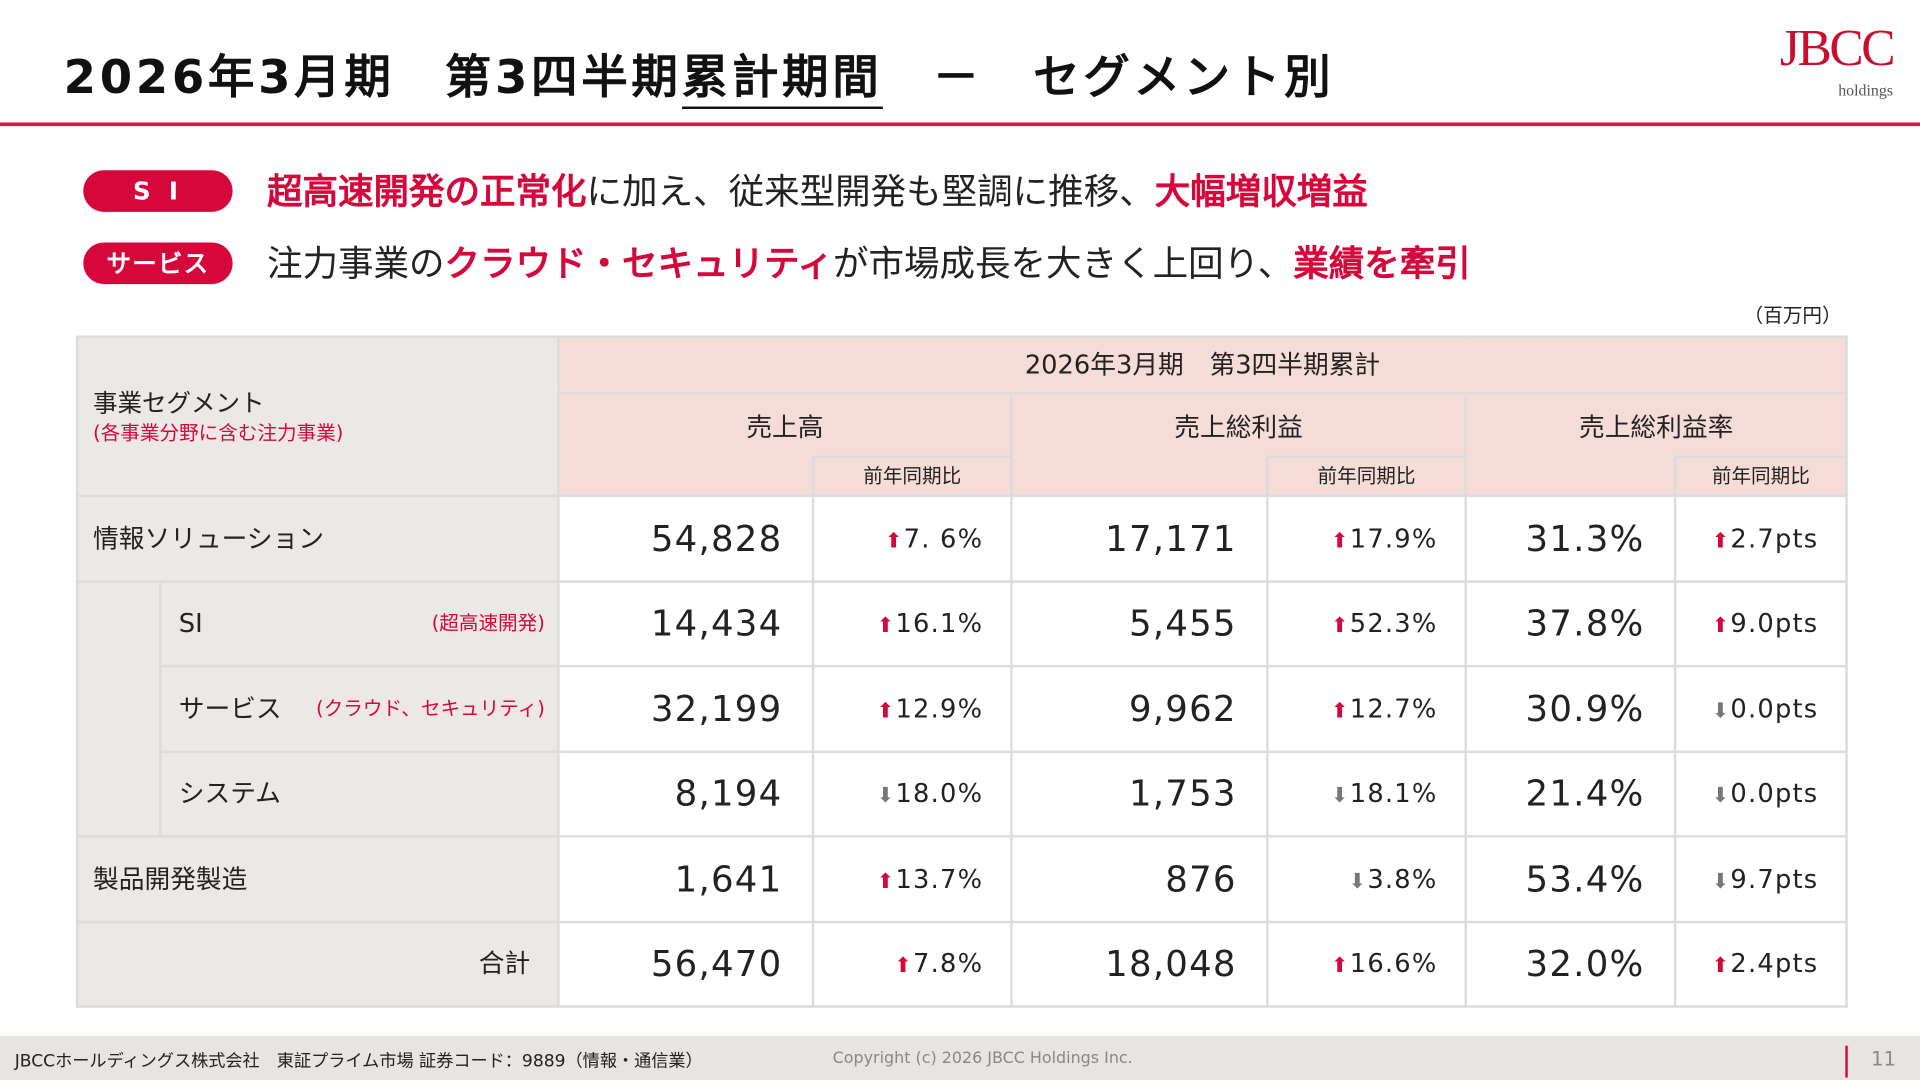  I want to click on value-cell: 18,048, so click(1139, 964).